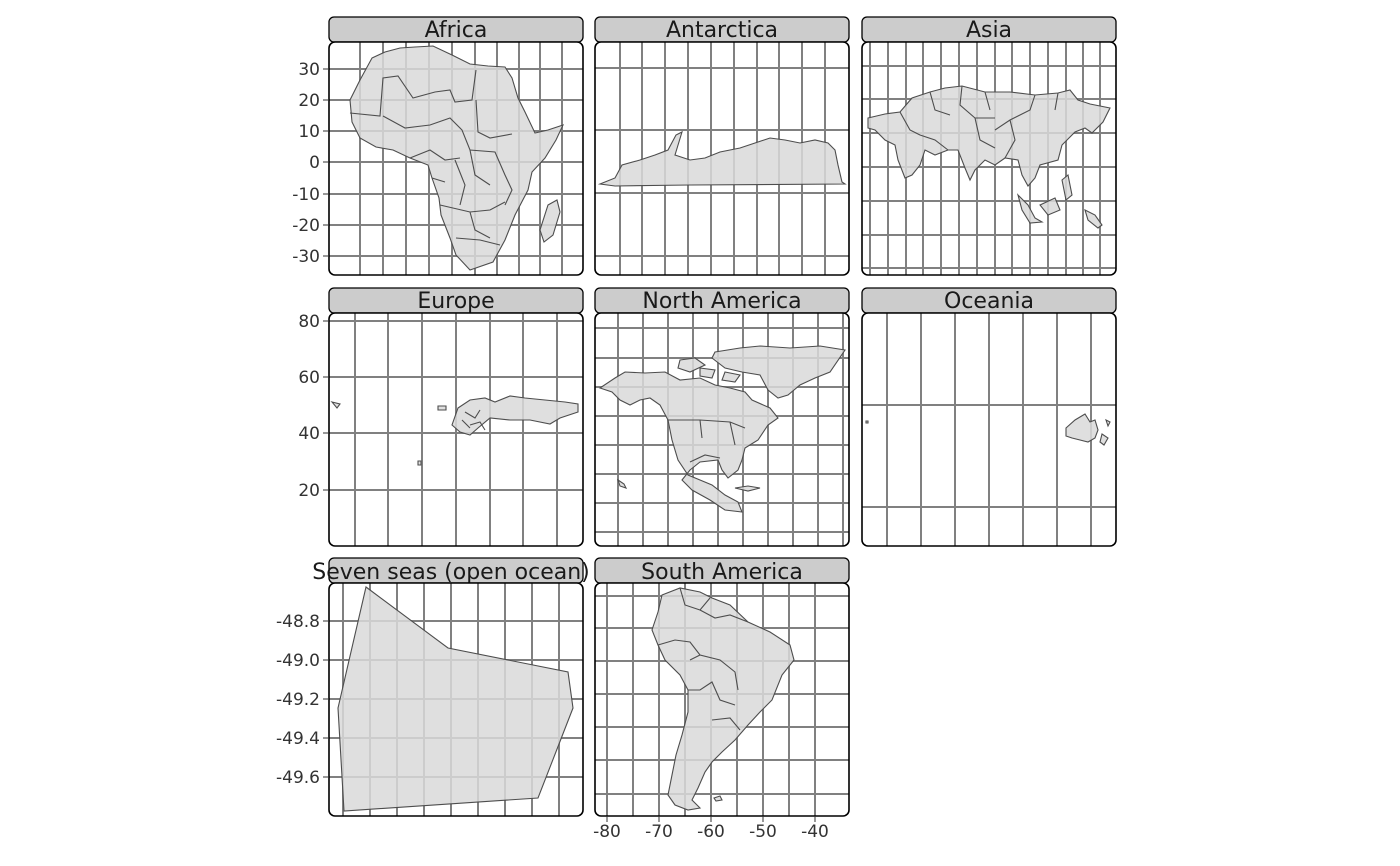  Describe the element at coordinates (722, 30) in the screenshot. I see `strip-label: Antarctica` at that location.